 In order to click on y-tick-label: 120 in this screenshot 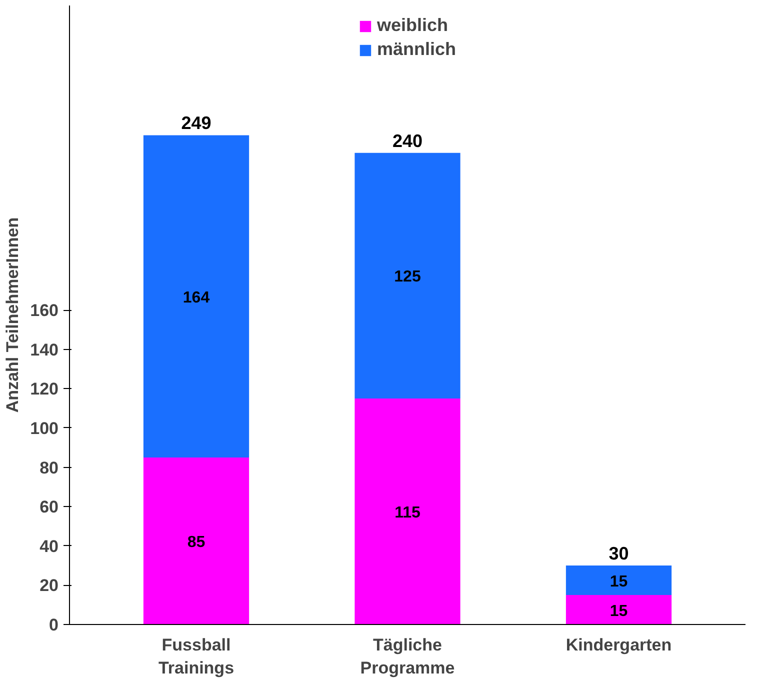, I will do `click(44, 389)`.